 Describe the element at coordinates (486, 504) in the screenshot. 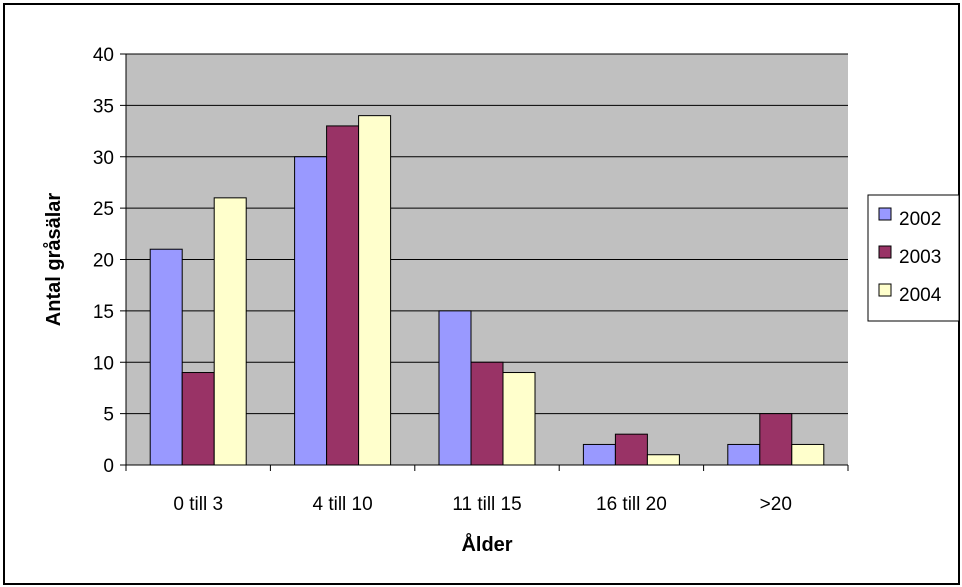

I see `x-tick-label: 11 till 15` at that location.